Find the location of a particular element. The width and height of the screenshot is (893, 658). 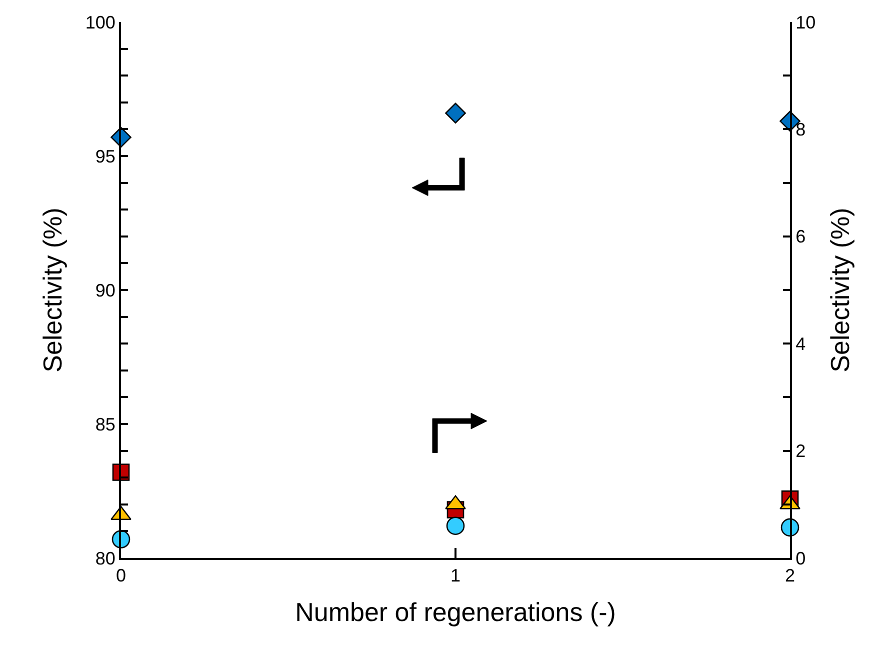

y2-tick-label: 10 is located at coordinates (806, 22).